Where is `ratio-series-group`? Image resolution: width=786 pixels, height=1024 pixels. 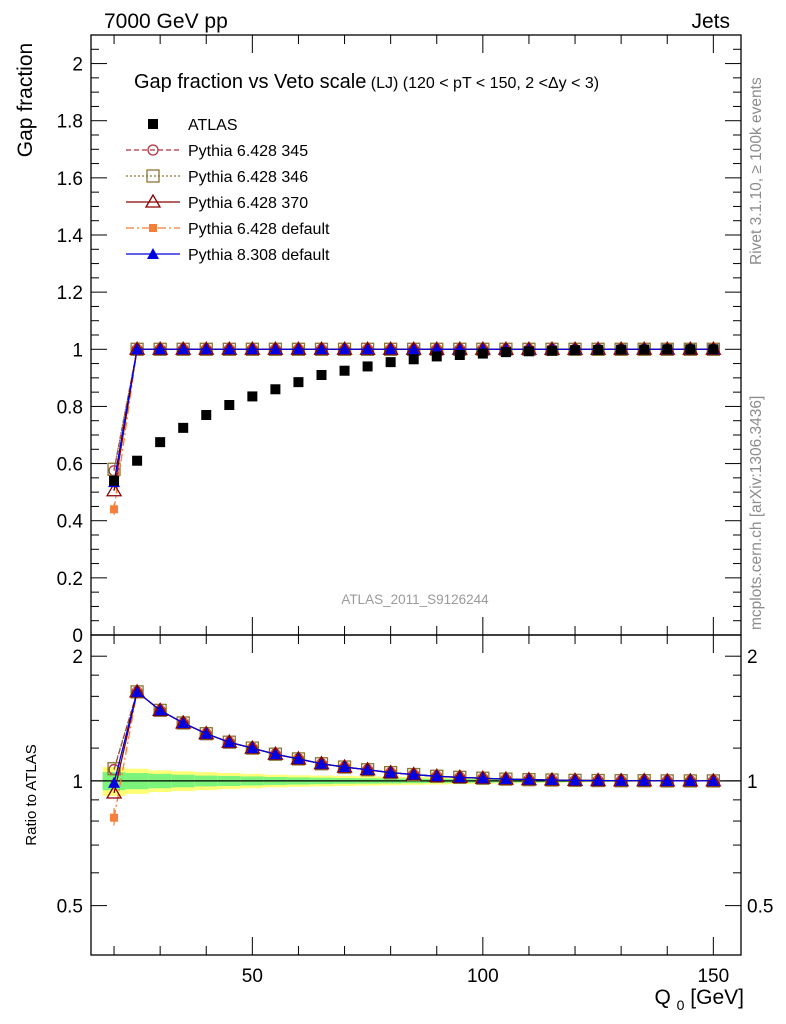
ratio-series-group is located at coordinates (413, 754).